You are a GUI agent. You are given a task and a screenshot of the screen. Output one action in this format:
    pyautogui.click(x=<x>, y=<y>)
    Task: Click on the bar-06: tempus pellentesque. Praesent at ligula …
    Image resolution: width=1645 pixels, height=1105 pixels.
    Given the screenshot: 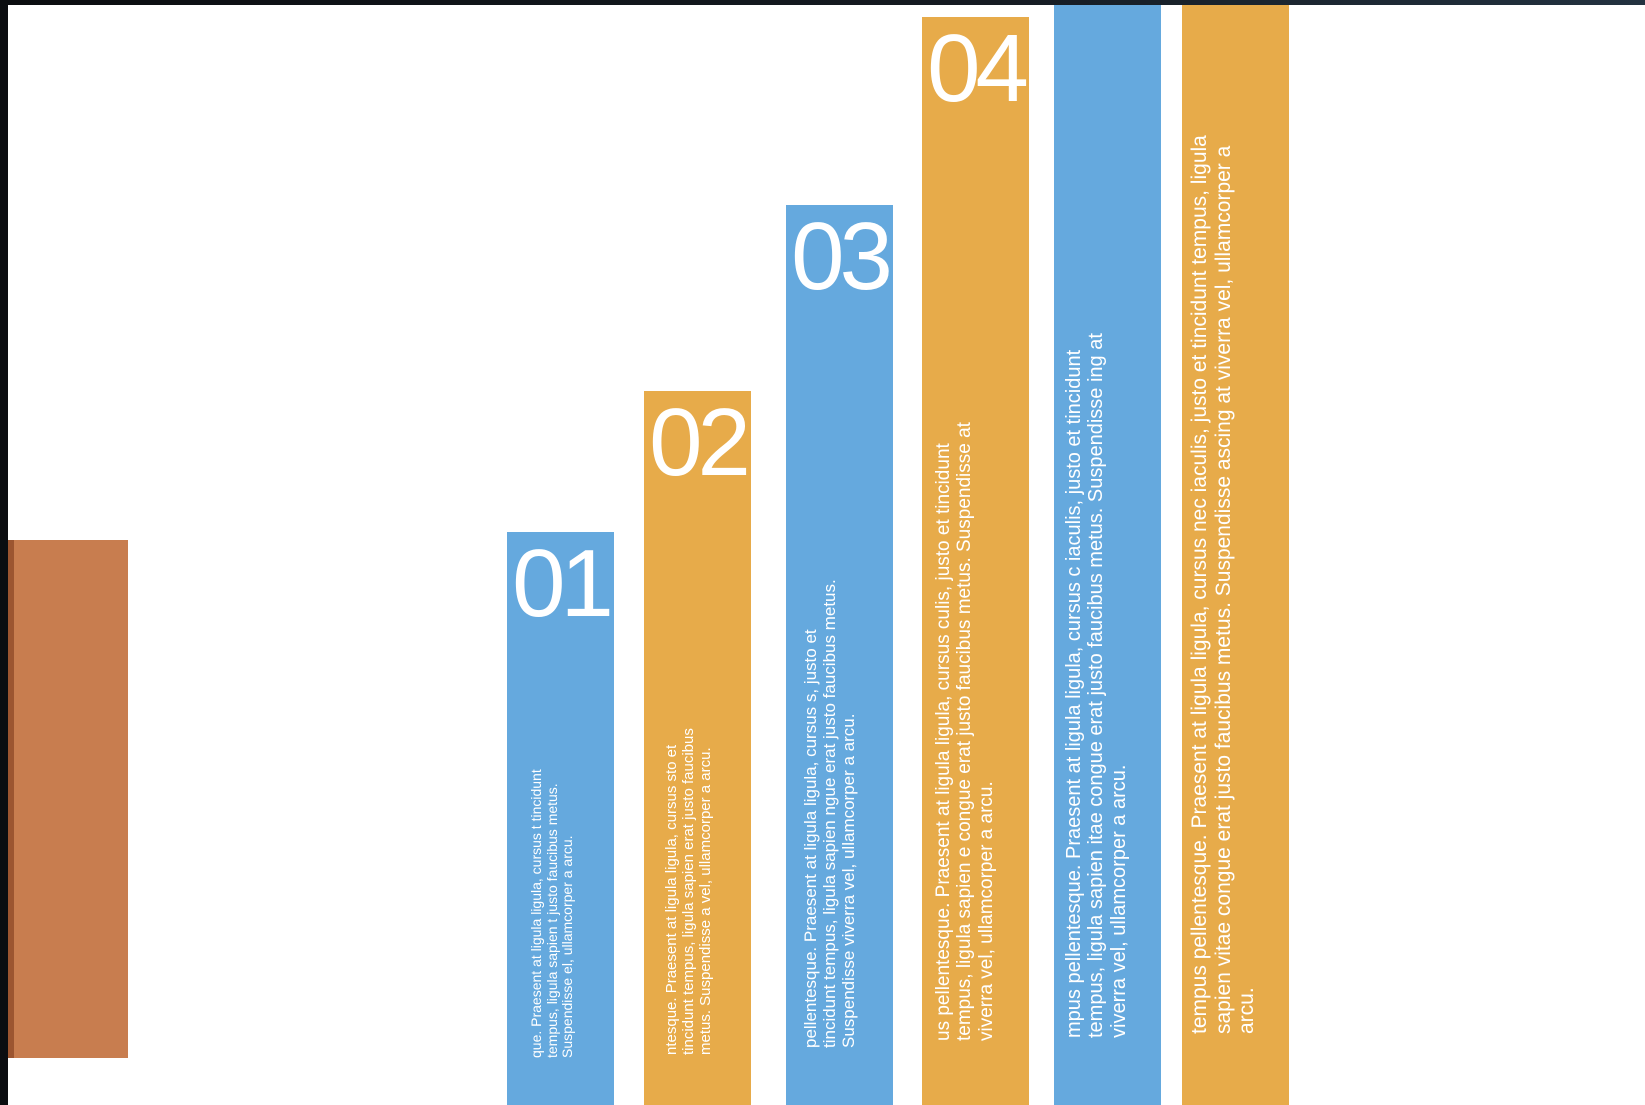 What is the action you would take?
    pyautogui.click(x=1235, y=555)
    